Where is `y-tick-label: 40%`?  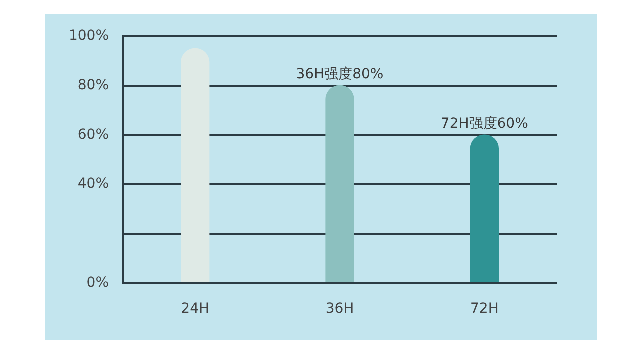 y-tick-label: 40% is located at coordinates (94, 184).